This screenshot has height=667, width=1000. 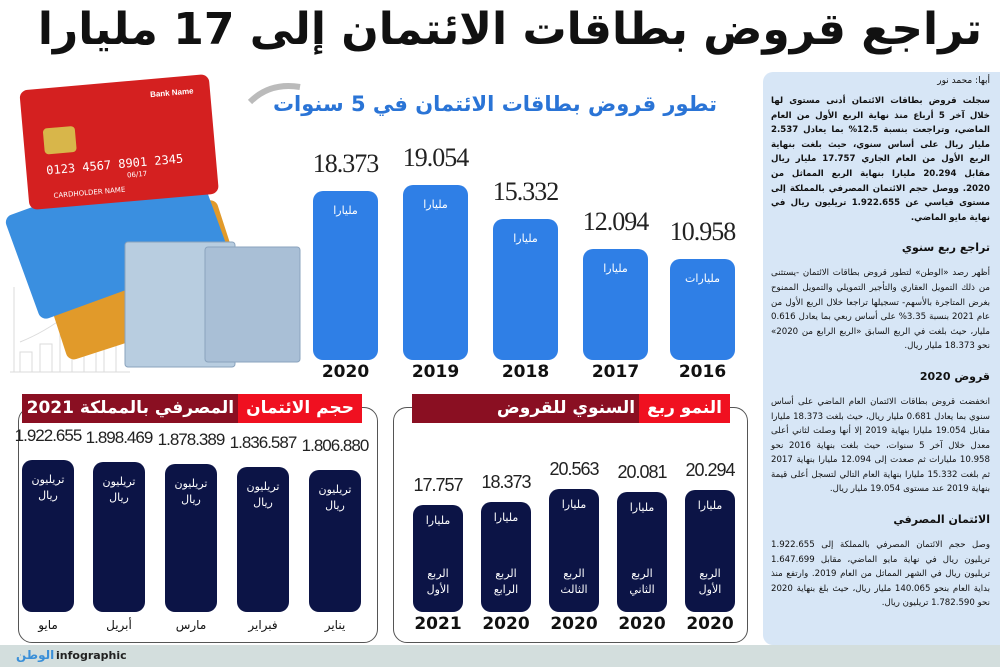 I want to click on section-heading: الائتمان المصرفي, so click(x=941, y=520).